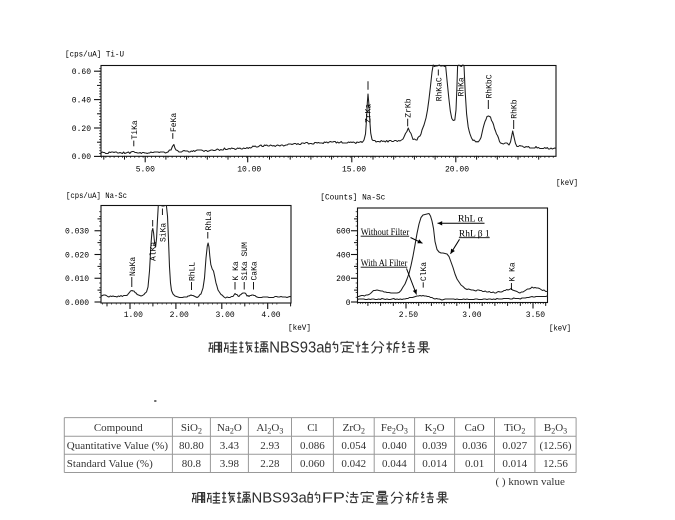 The height and width of the screenshot is (520, 675). I want to click on svg-text: ClKa, so click(424, 271).